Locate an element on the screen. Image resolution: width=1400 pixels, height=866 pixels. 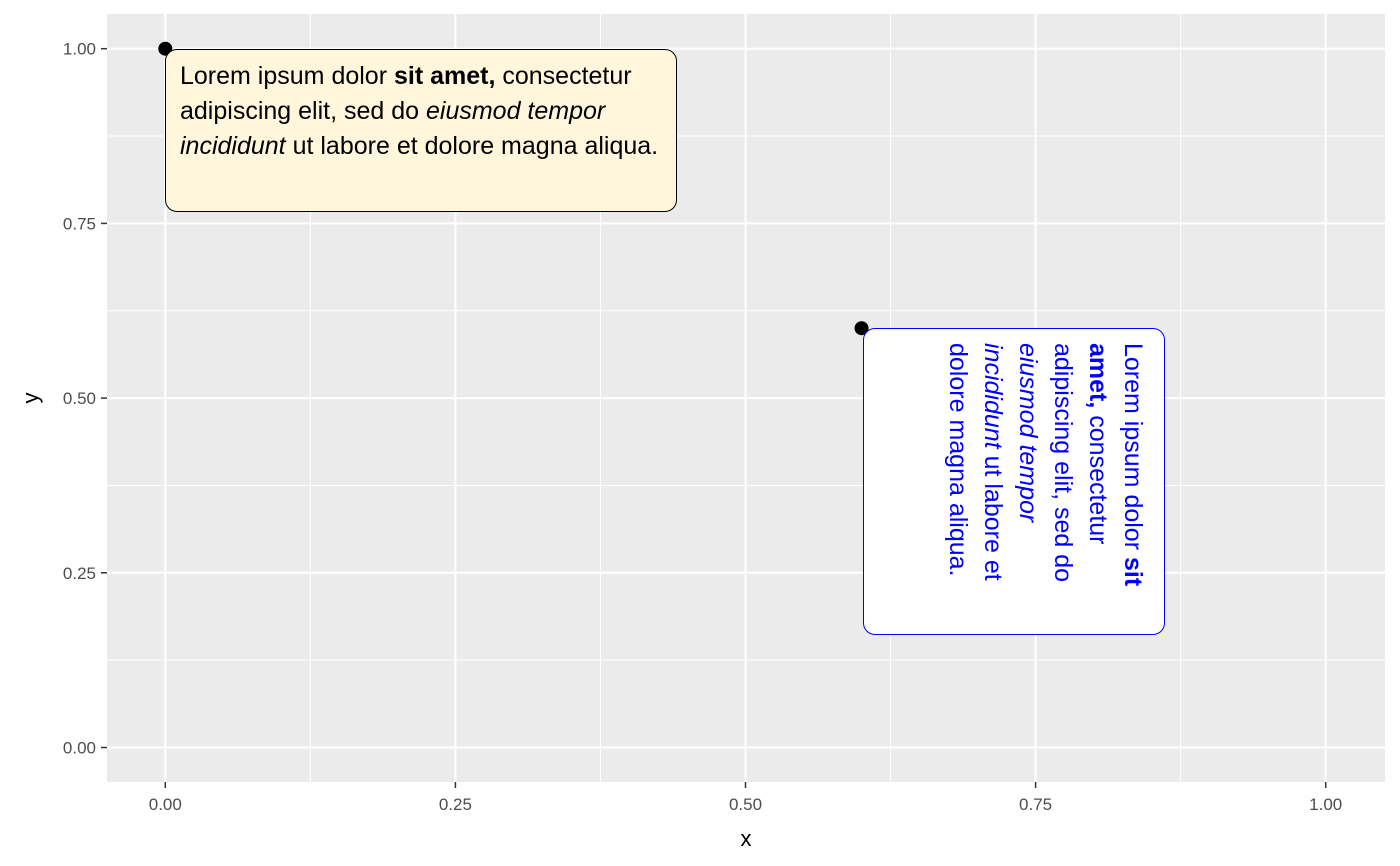
x-tick-label: 1.00 is located at coordinates (1325, 804).